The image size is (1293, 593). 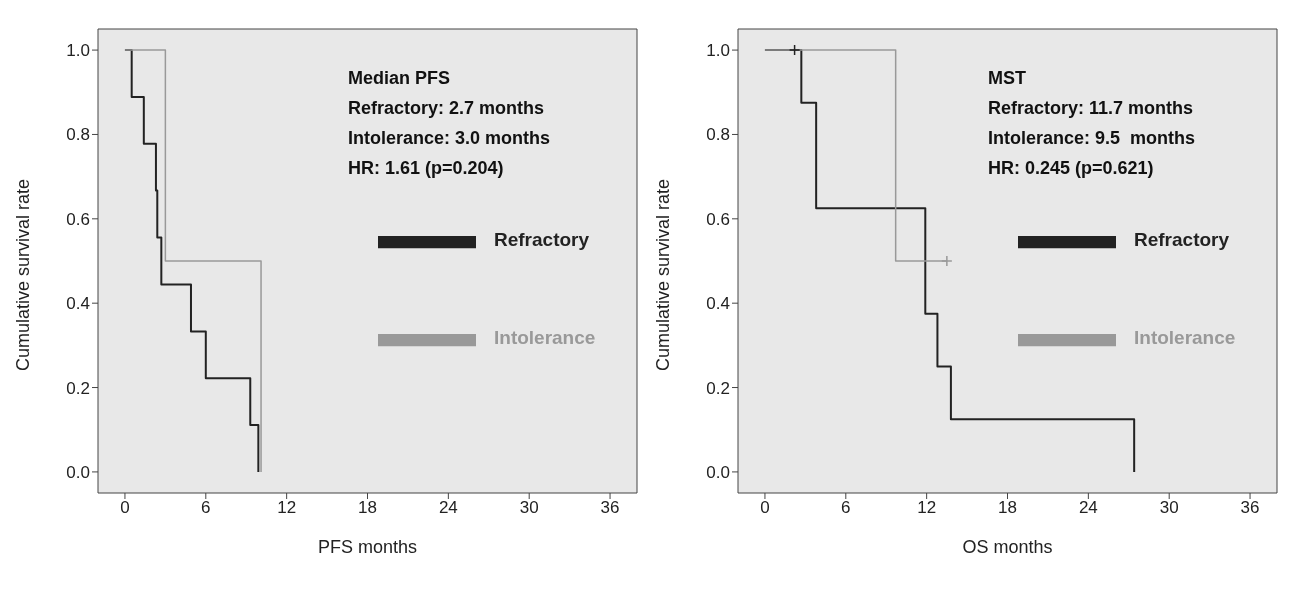 What do you see at coordinates (426, 168) in the screenshot?
I see `annotation: HR: 1.61 (p=0.204)` at bounding box center [426, 168].